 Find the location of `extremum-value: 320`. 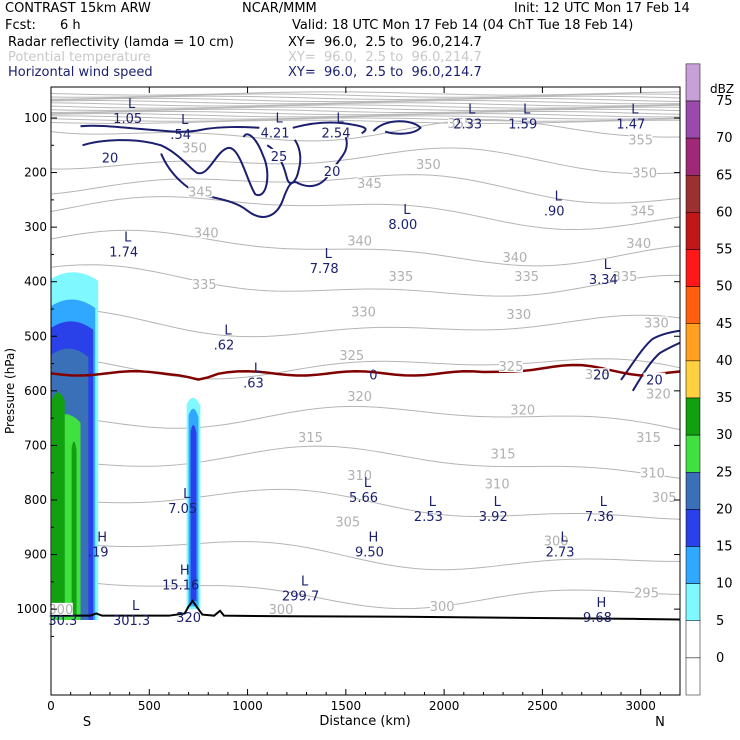

extremum-value: 320 is located at coordinates (188, 618).